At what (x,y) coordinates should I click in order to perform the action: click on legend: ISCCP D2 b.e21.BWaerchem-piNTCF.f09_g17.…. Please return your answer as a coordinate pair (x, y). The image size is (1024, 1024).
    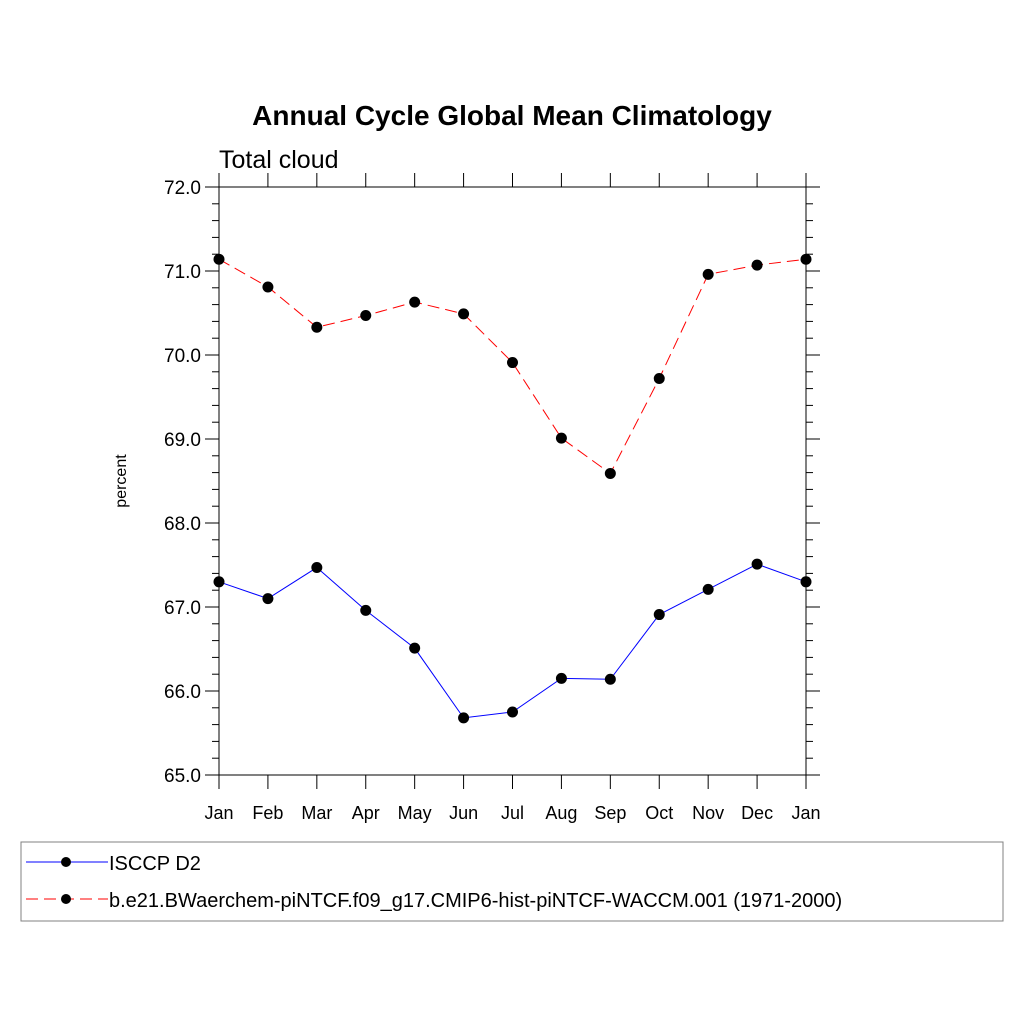
    Looking at the image, I should click on (512, 881).